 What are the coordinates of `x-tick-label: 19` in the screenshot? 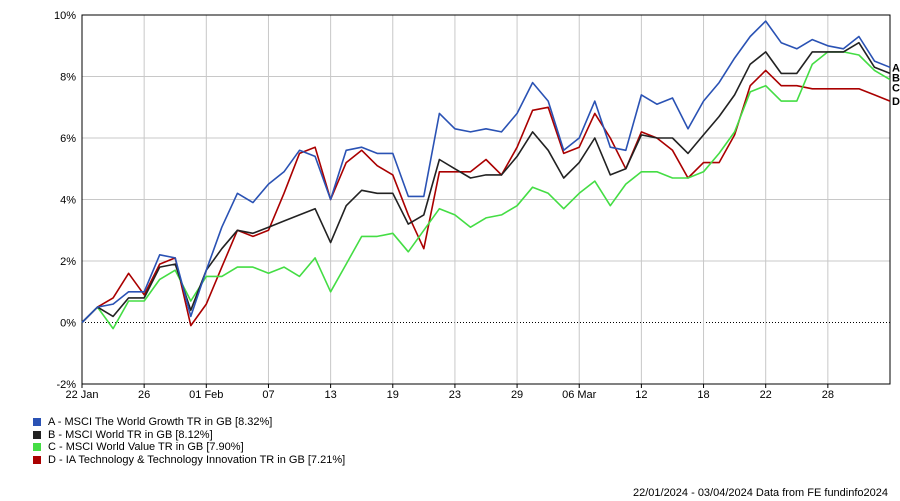 It's located at (393, 395).